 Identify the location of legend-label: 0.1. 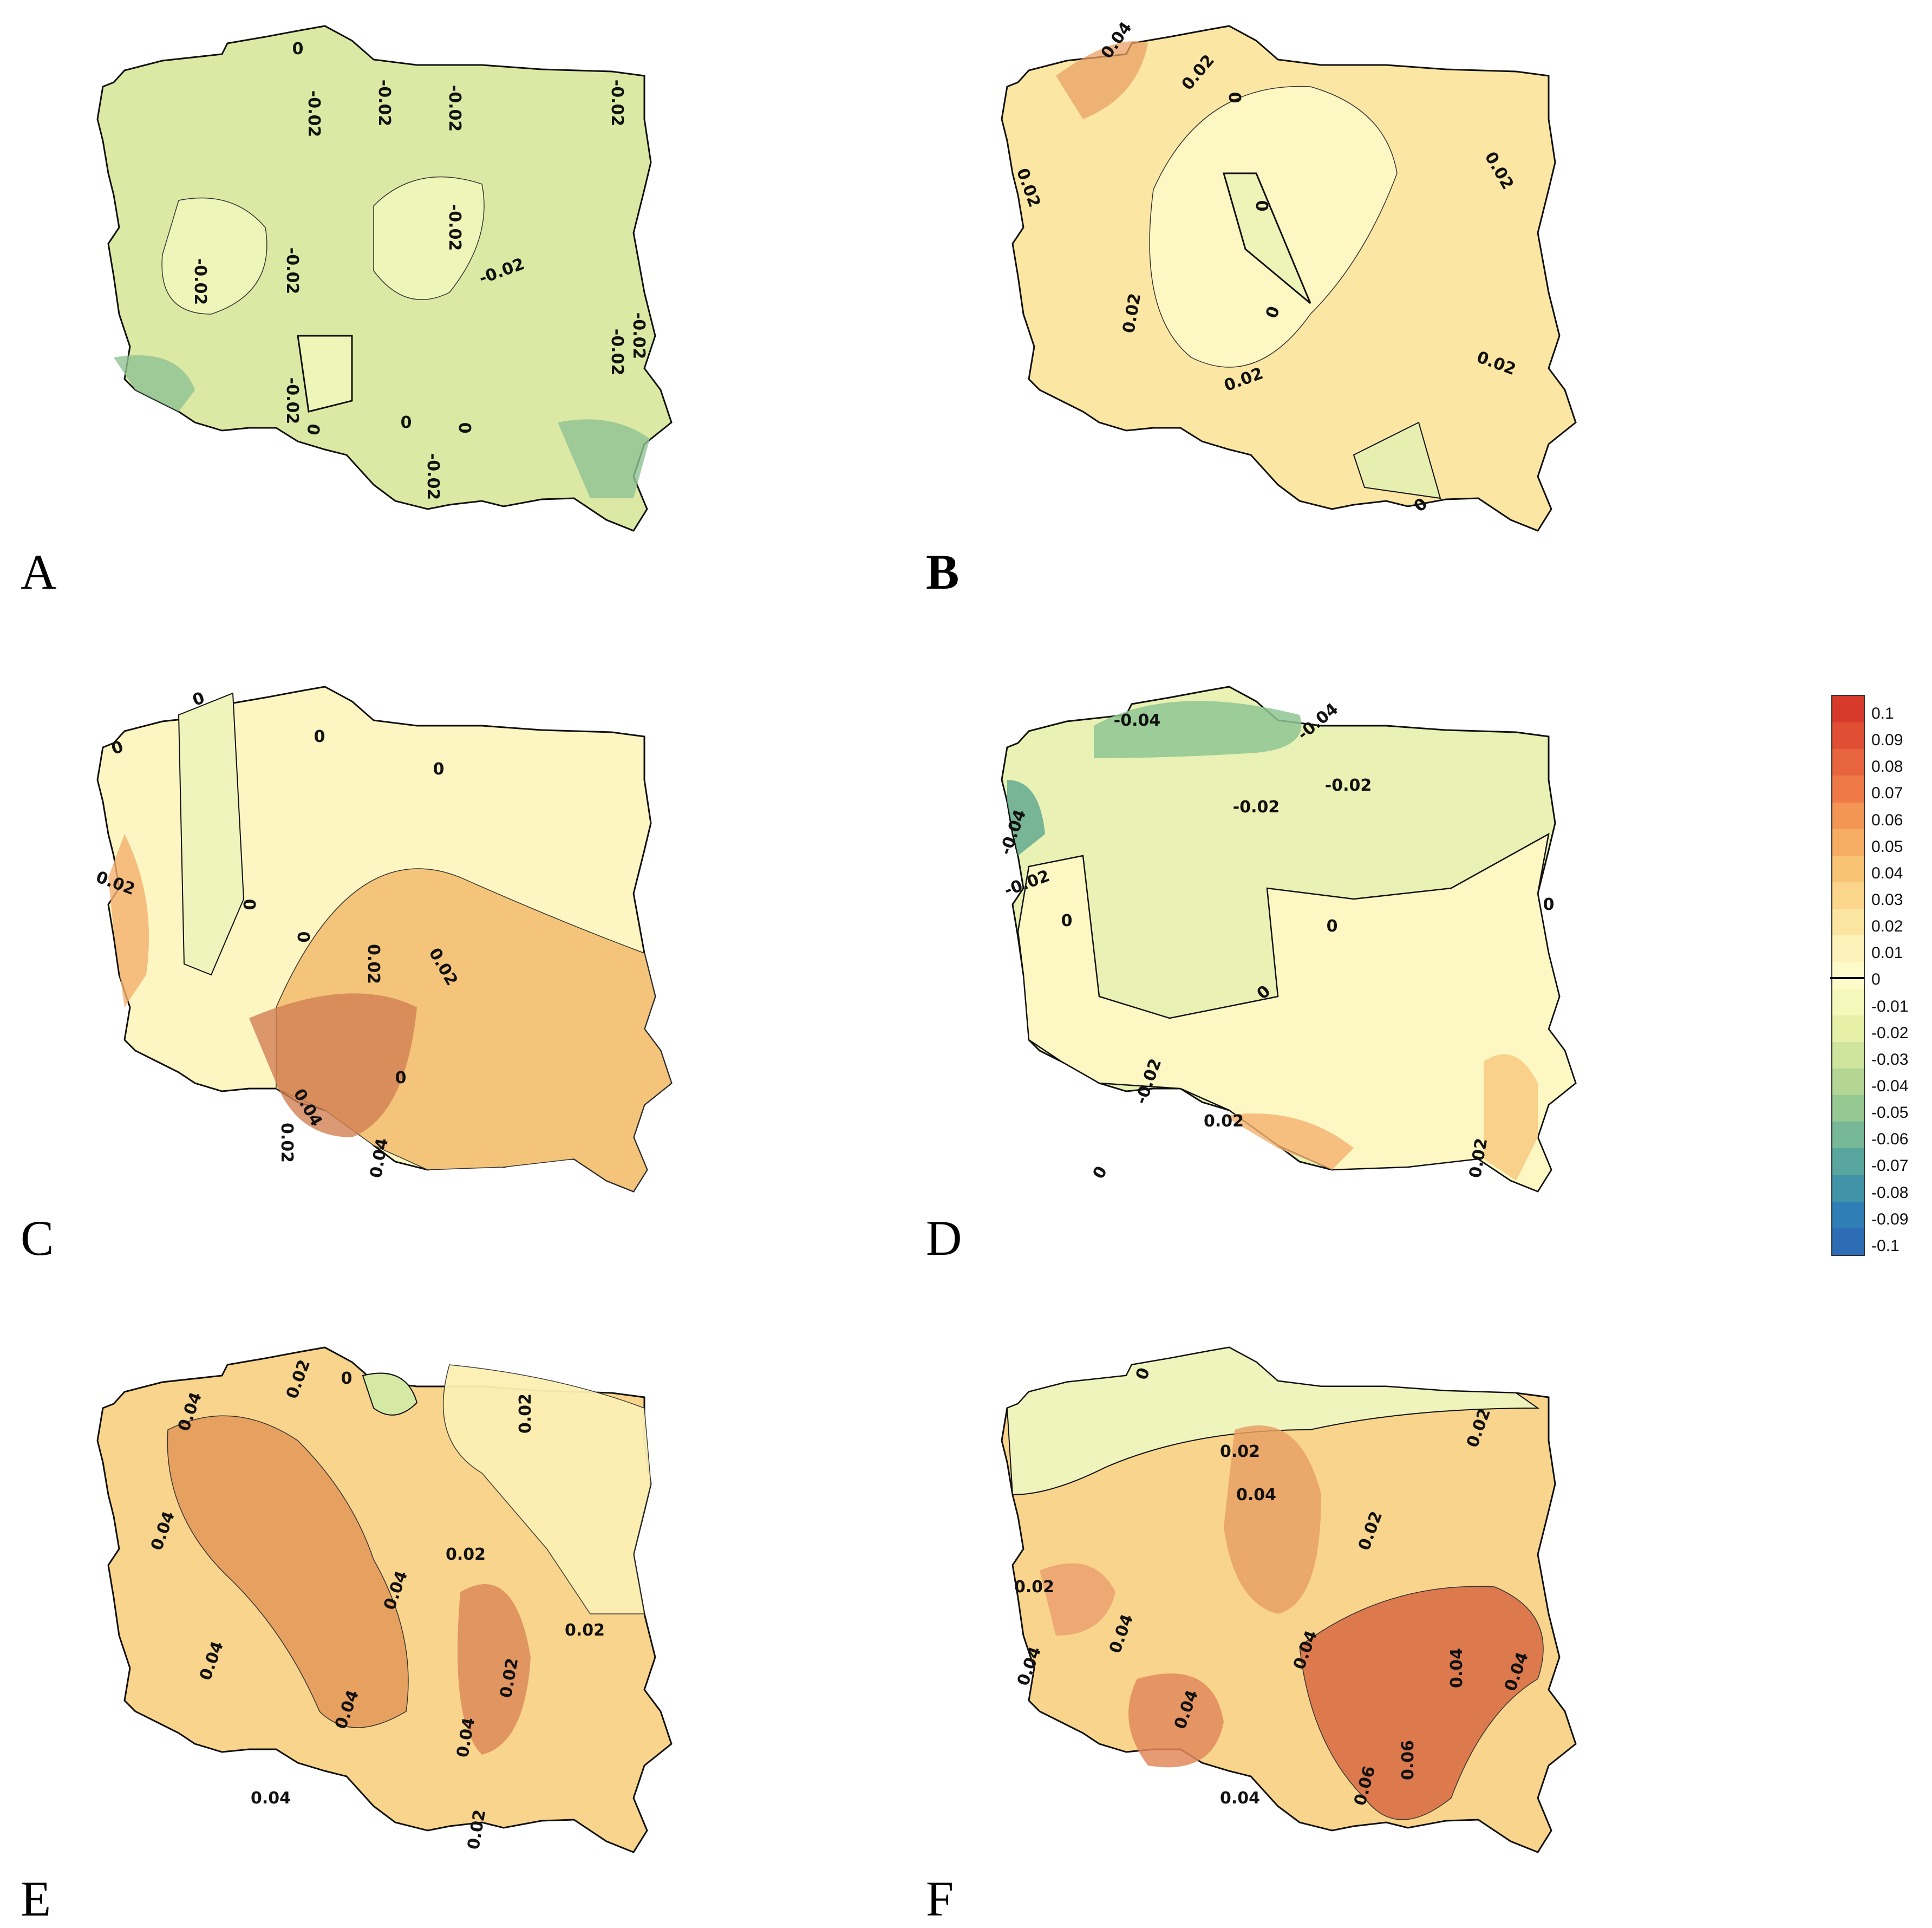
(1882, 713).